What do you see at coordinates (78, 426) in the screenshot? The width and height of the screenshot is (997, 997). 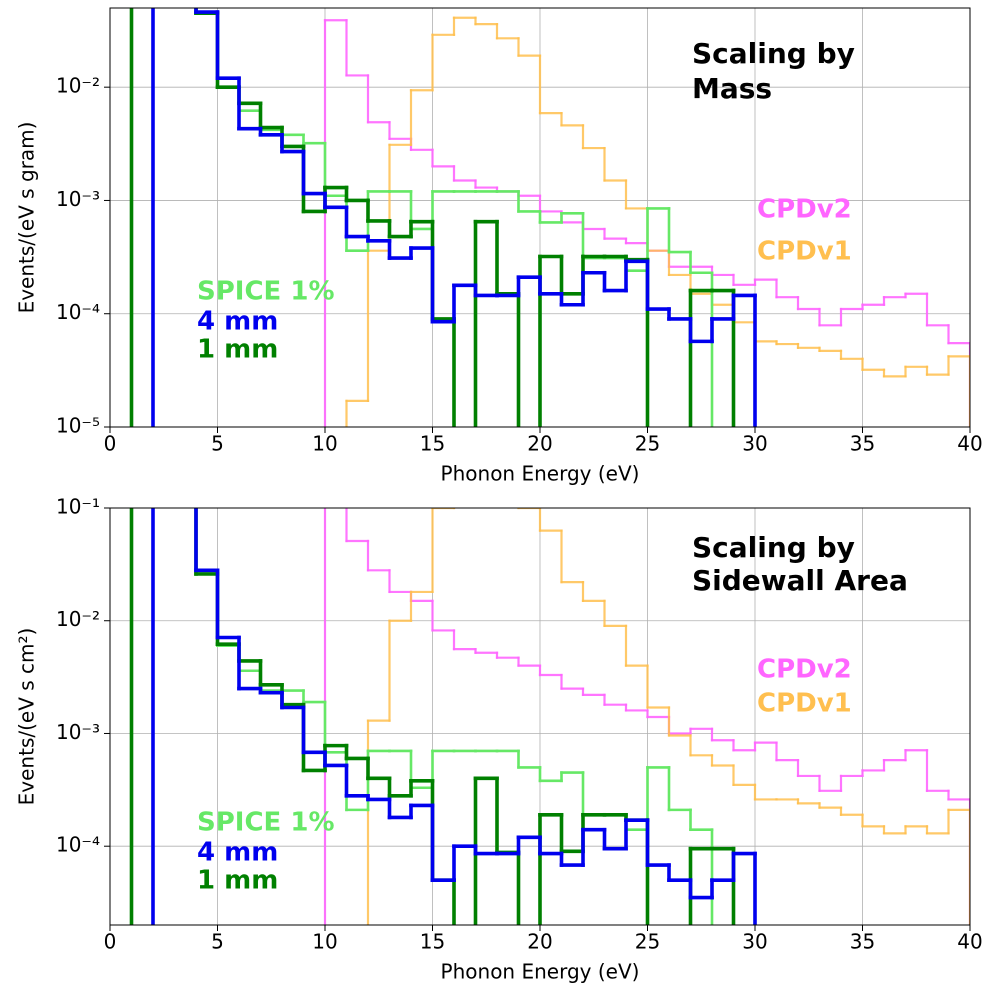 I see `y-tick-label: 10⁻⁵` at bounding box center [78, 426].